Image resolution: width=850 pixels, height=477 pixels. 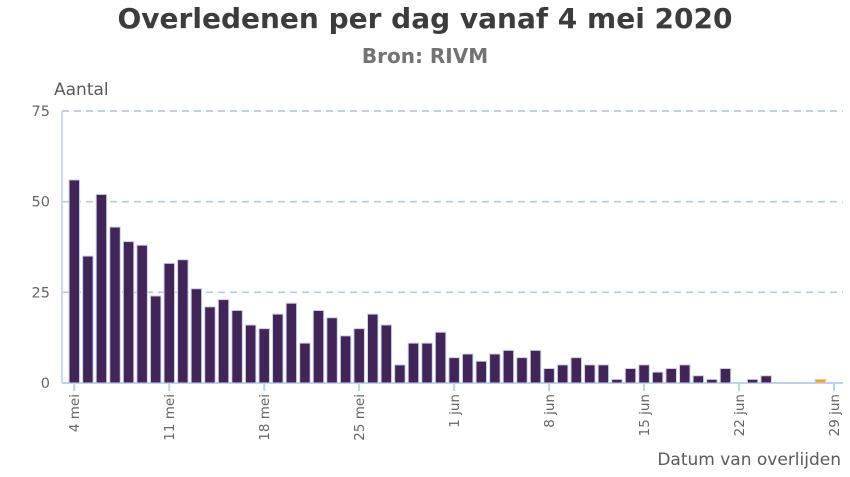 What do you see at coordinates (425, 18) in the screenshot?
I see `chart-title: Overledenen per dag vanaf 4 mei 2020` at bounding box center [425, 18].